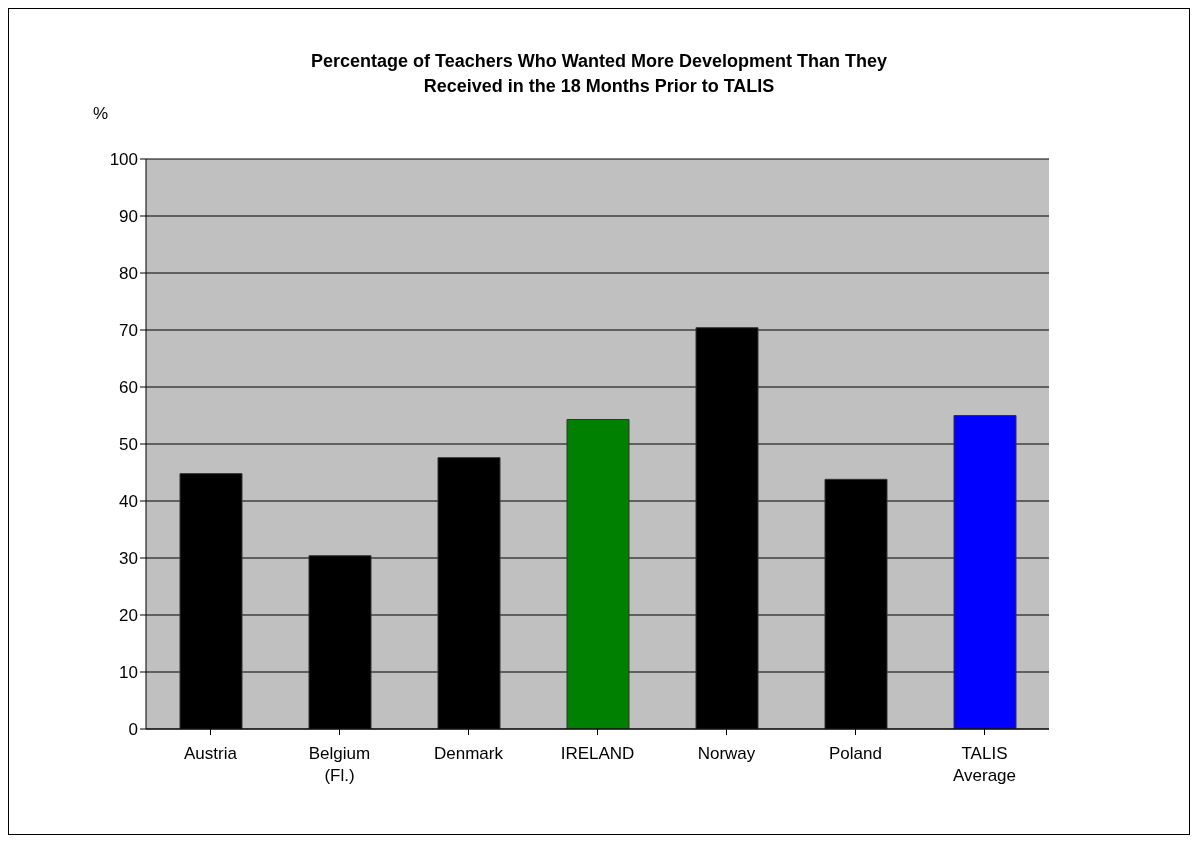 The height and width of the screenshot is (841, 1196). Describe the element at coordinates (726, 753) in the screenshot. I see `x-tick-label: Norway` at that location.